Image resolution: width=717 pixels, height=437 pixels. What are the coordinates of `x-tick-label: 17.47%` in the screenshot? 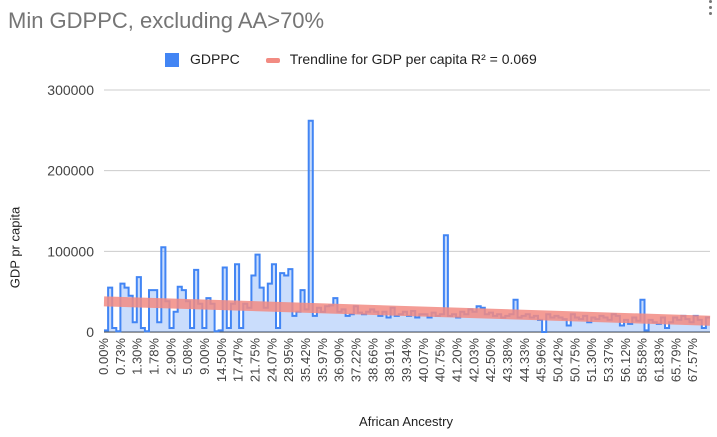 It's located at (238, 360).